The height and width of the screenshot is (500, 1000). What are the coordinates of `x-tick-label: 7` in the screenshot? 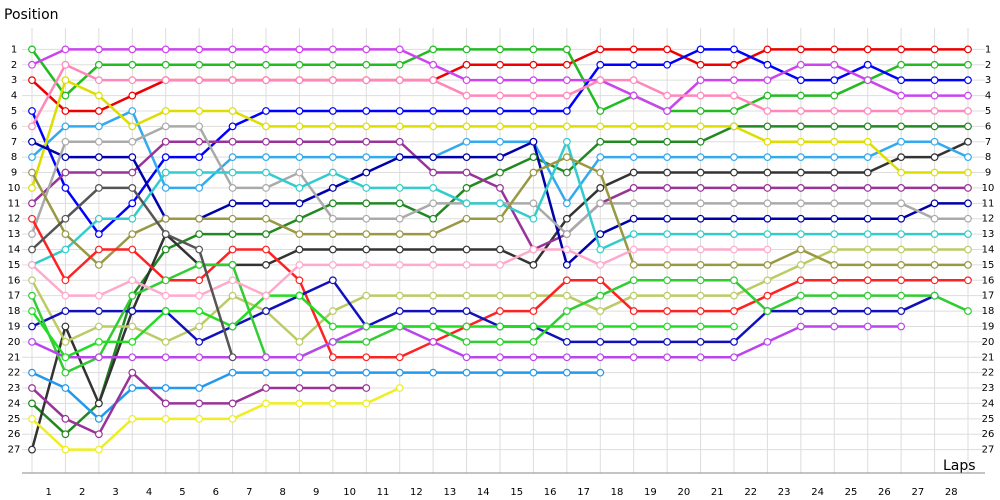 It's located at (249, 492).